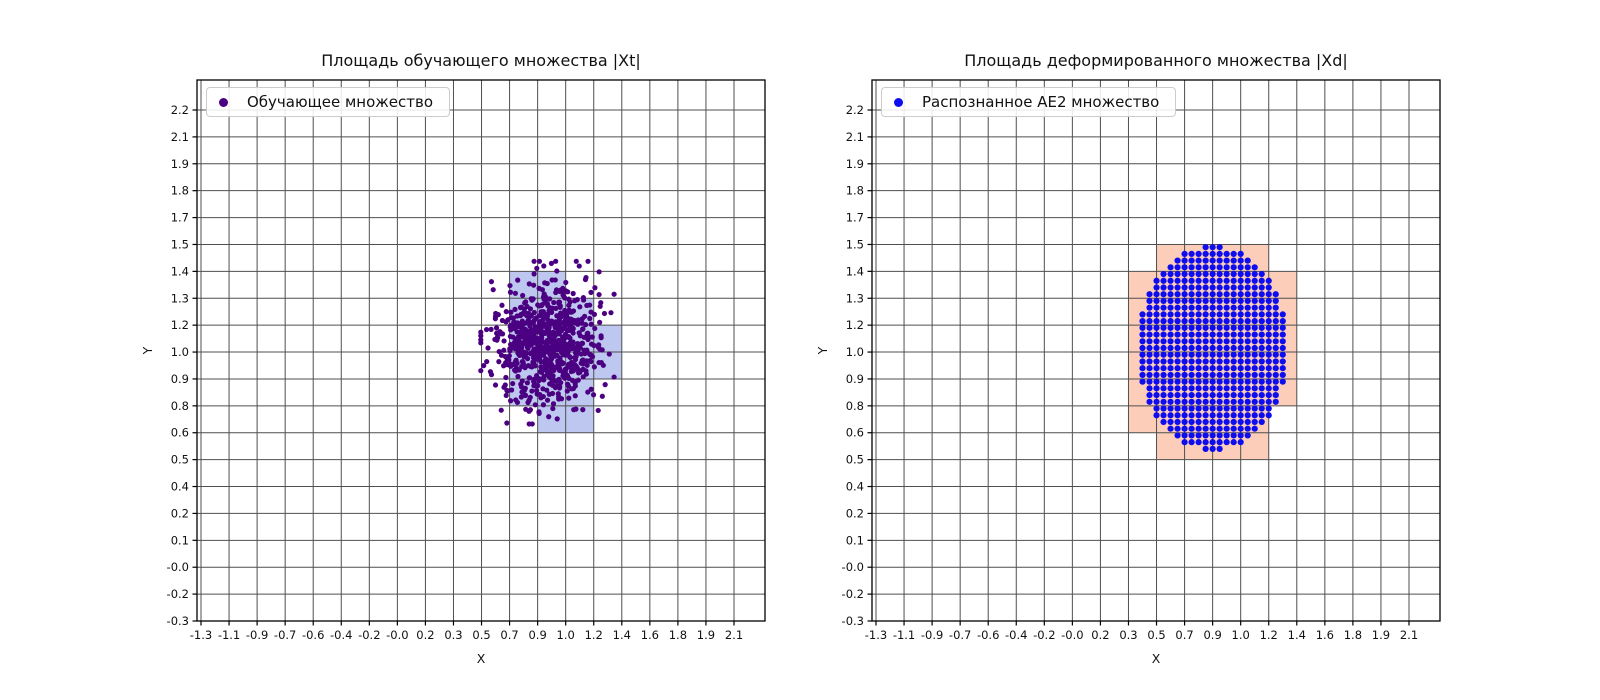 This screenshot has width=1600, height=700. Describe the element at coordinates (1041, 102) in the screenshot. I see `legend-label: Распознанное AE2 множество` at that location.